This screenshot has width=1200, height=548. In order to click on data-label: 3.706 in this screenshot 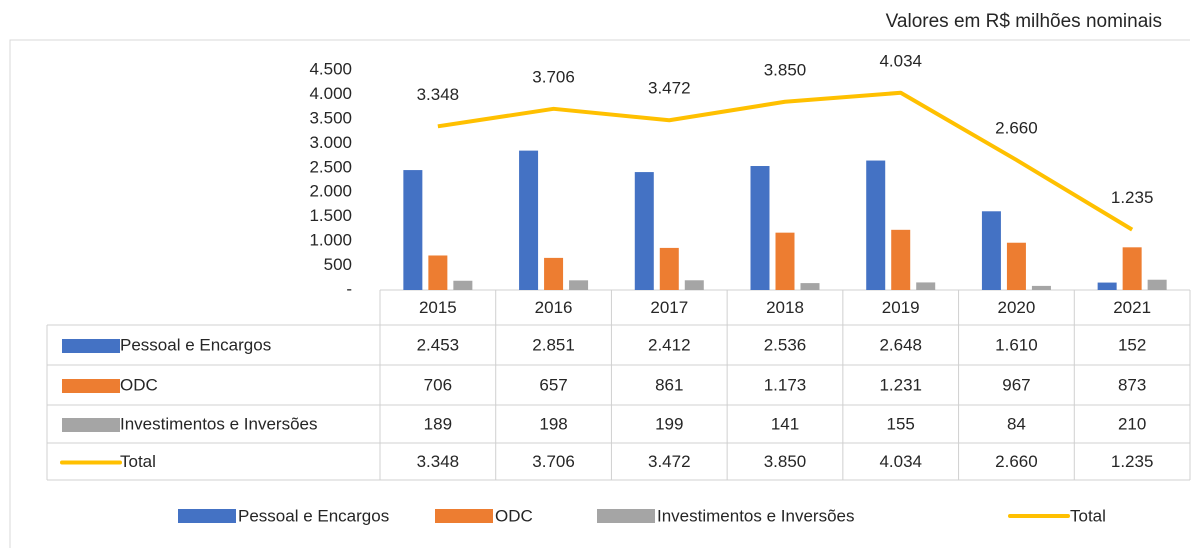, I will do `click(553, 76)`.